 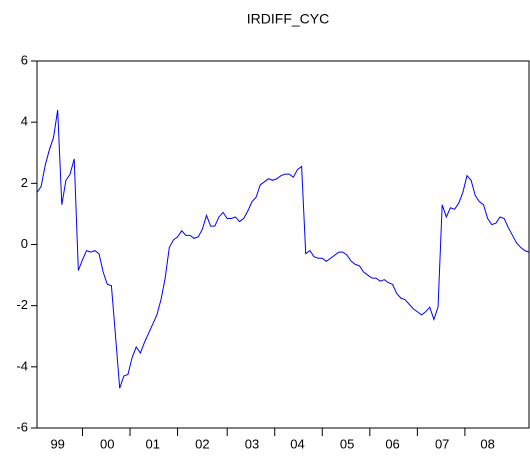 I want to click on y-tick-label: 6, so click(x=24, y=59).